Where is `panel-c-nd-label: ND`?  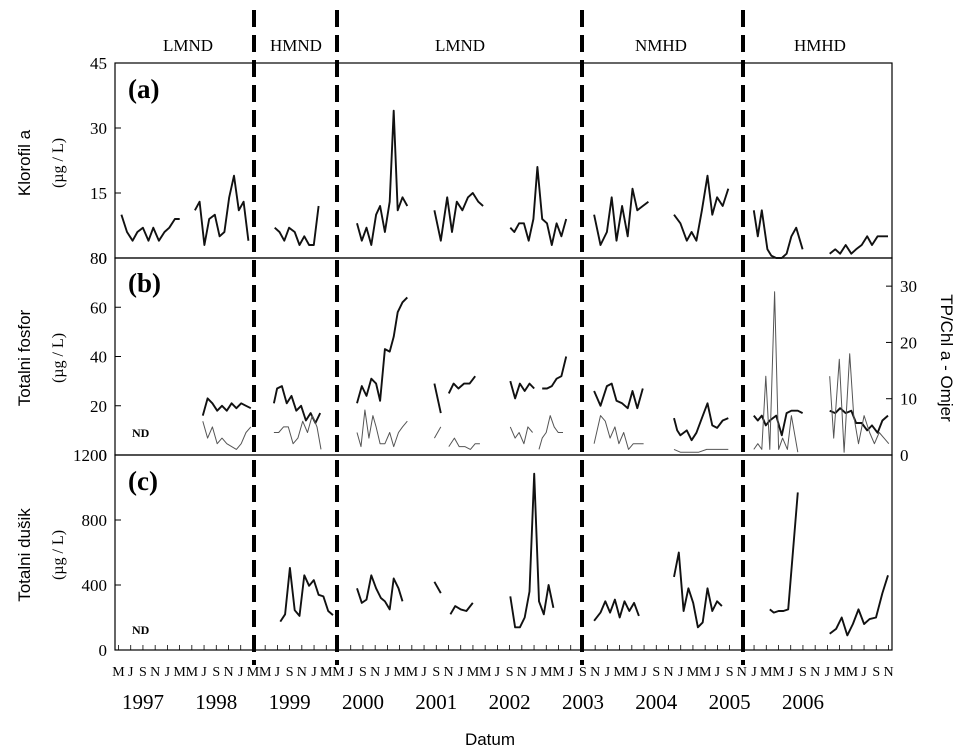
panel-c-nd-label: ND is located at coordinates (141, 630).